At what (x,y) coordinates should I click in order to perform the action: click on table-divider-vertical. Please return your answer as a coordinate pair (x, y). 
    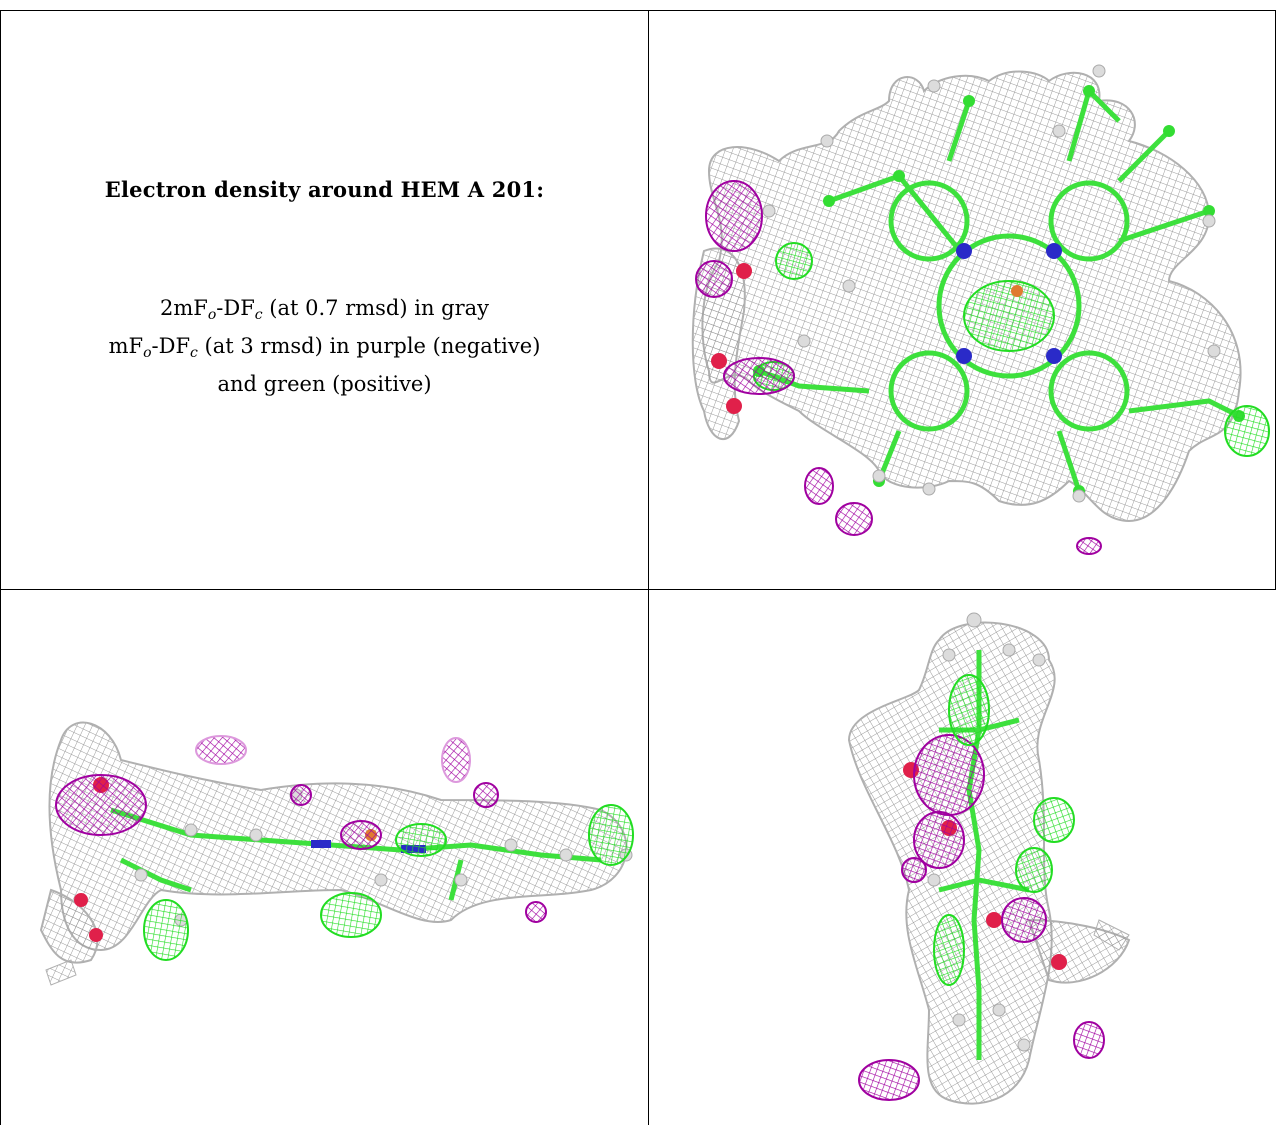
    Looking at the image, I should click on (648, 567).